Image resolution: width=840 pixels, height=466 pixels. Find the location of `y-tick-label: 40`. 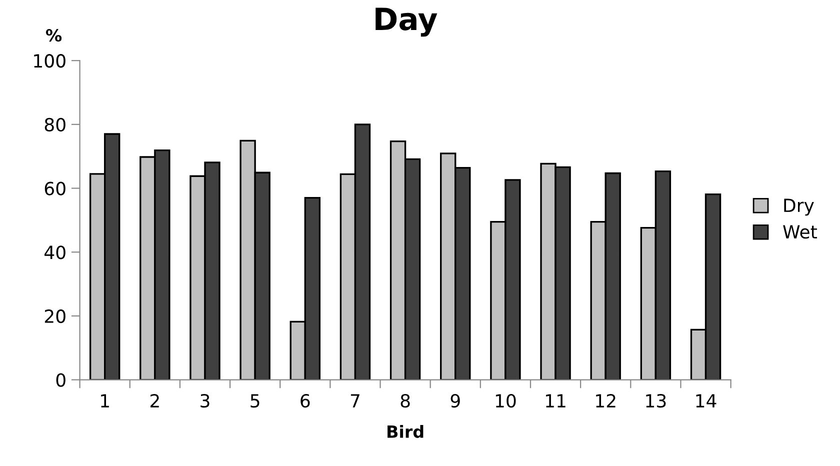

y-tick-label: 40 is located at coordinates (55, 253).